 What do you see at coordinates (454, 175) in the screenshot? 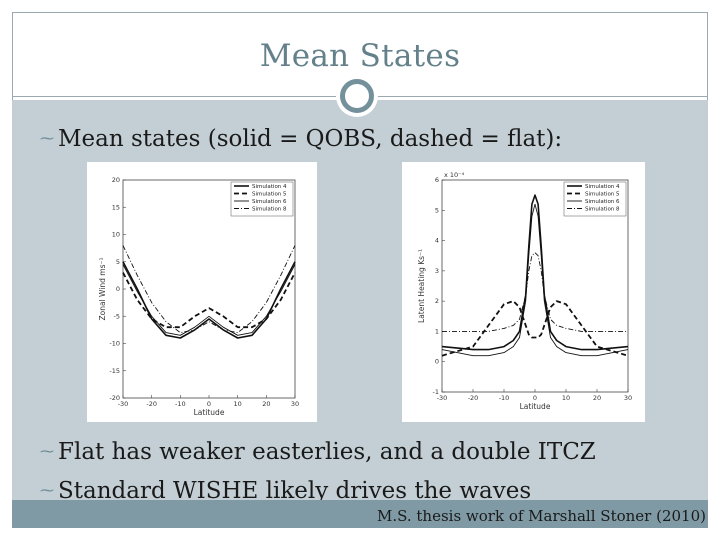
I see `axis-scale-label: x 10⁻⁴` at bounding box center [454, 175].